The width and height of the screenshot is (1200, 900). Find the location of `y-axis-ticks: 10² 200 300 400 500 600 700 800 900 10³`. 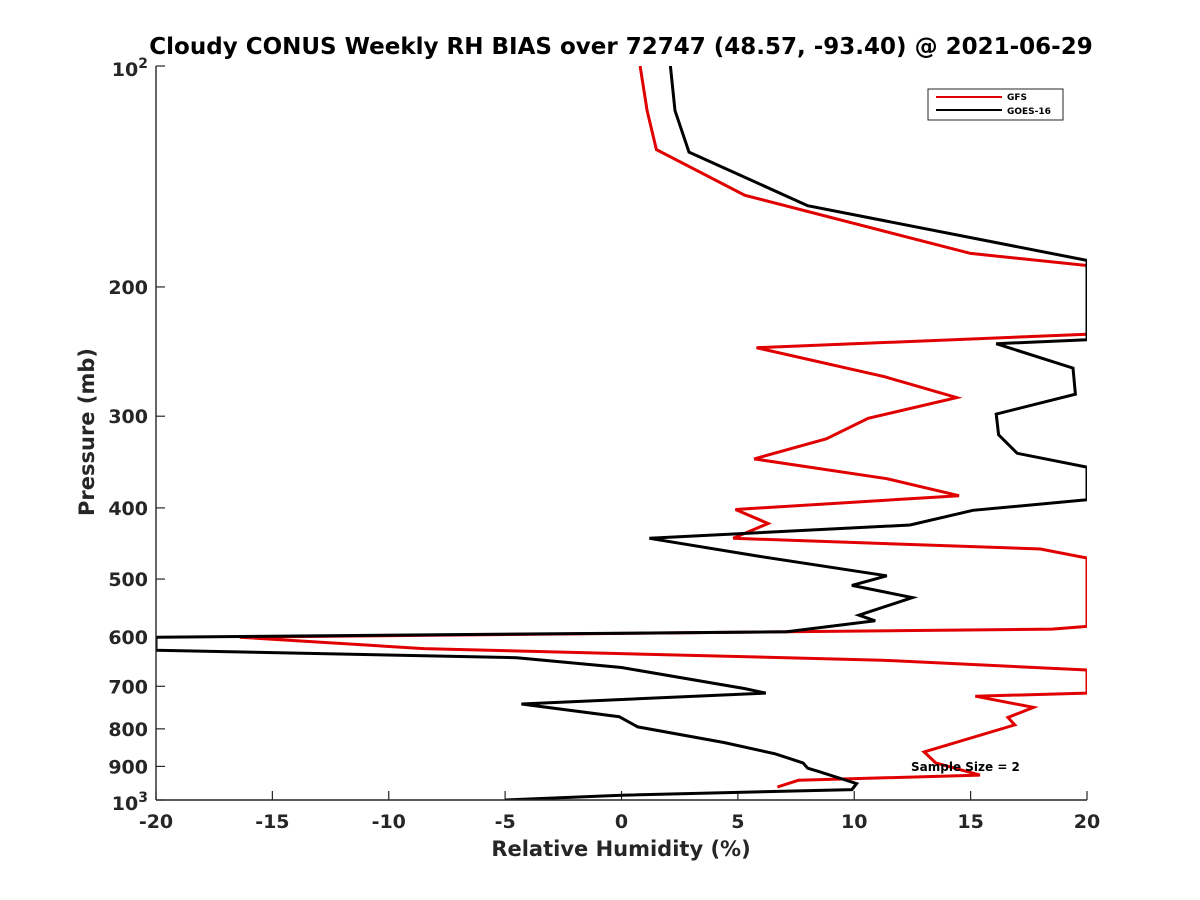

y-axis-ticks: 10² 200 300 400 500 600 700 800 900 10³ is located at coordinates (136, 435).